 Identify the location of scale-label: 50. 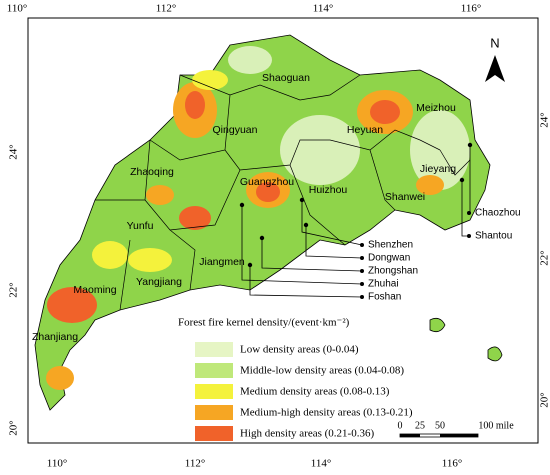
(440, 425).